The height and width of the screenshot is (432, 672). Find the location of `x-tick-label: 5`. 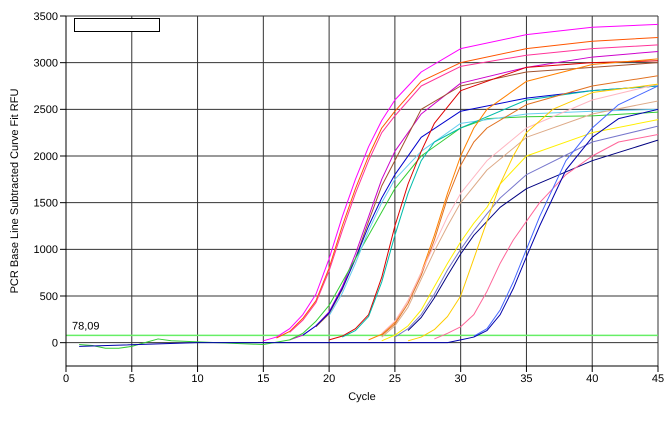

x-tick-label: 5 is located at coordinates (131, 378).